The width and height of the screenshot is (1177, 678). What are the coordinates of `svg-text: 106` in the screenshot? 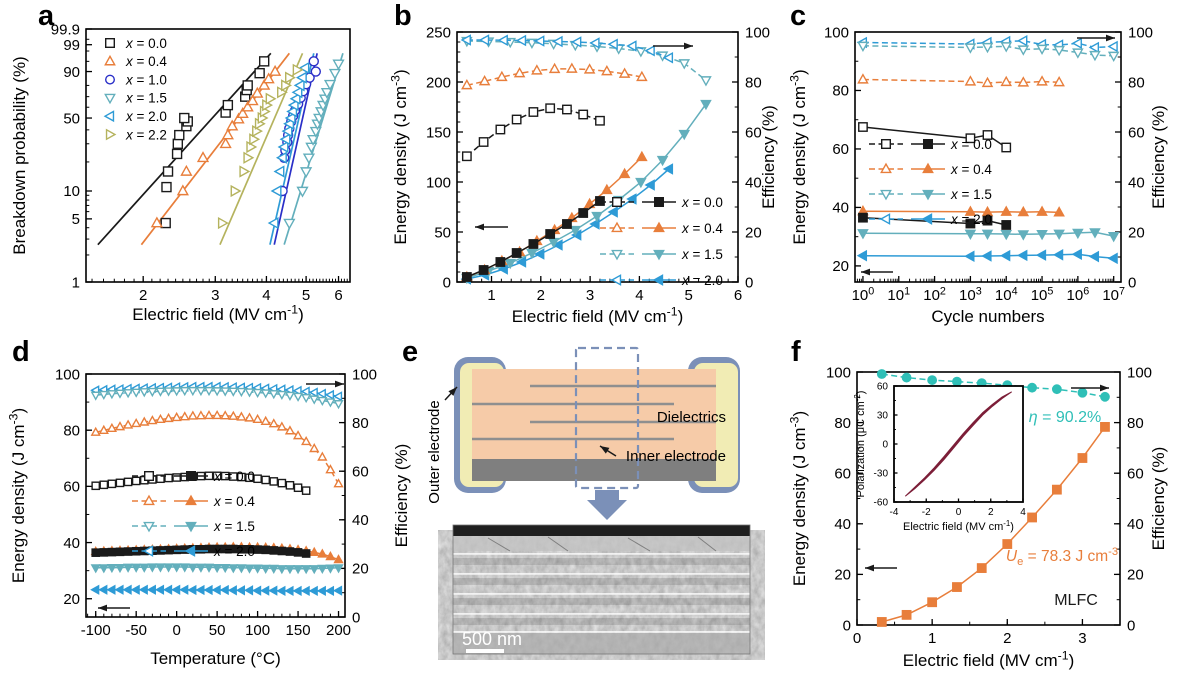 It's located at (1078, 294).